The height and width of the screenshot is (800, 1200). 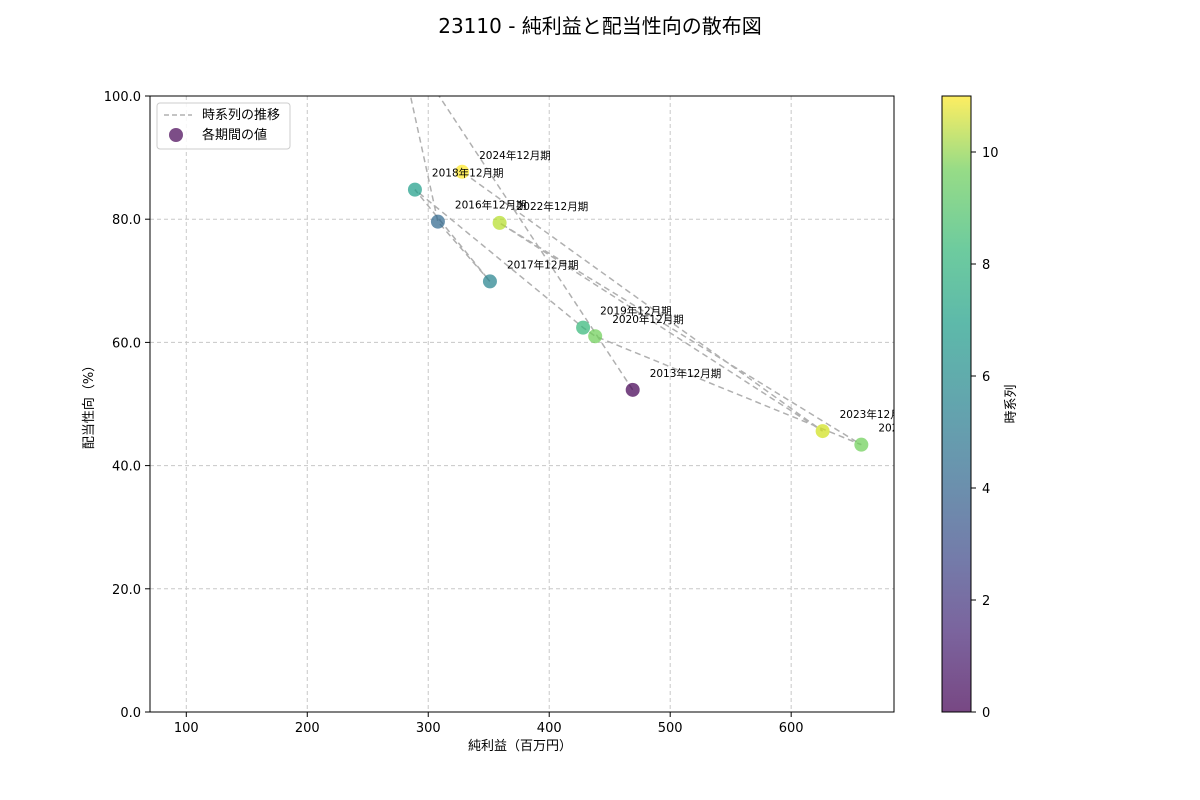 What do you see at coordinates (986, 377) in the screenshot?
I see `colorbar-tick-label: 6` at bounding box center [986, 377].